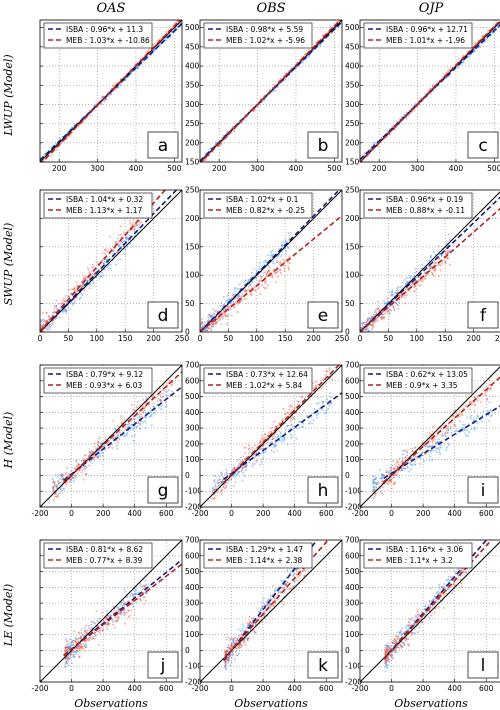 This screenshot has width=500, height=710. What do you see at coordinates (163, 145) in the screenshot?
I see `panel-letter-frame` at bounding box center [163, 145].